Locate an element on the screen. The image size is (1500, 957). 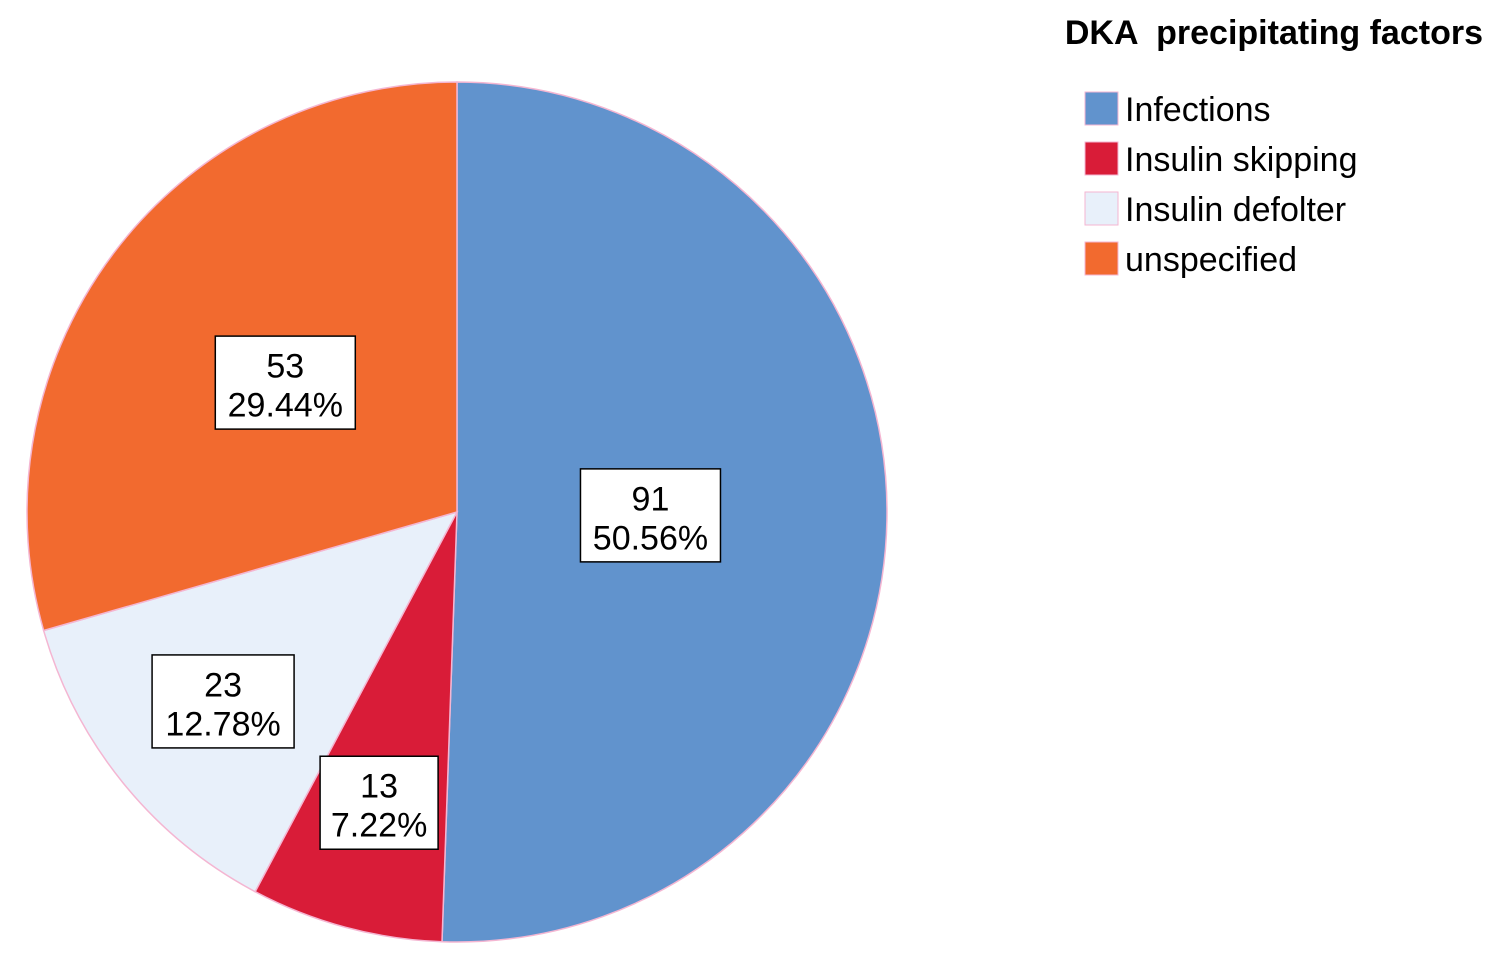
legend-item-insulin-defolter: Insulin defolter is located at coordinates (1215, 210).